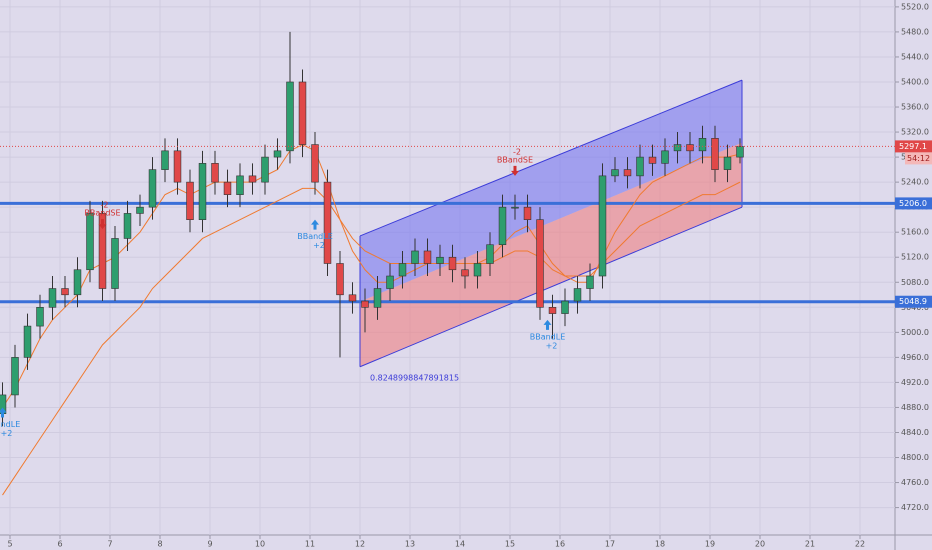  Describe the element at coordinates (710, 544) in the screenshot. I see `x-tick-label: 19` at that location.